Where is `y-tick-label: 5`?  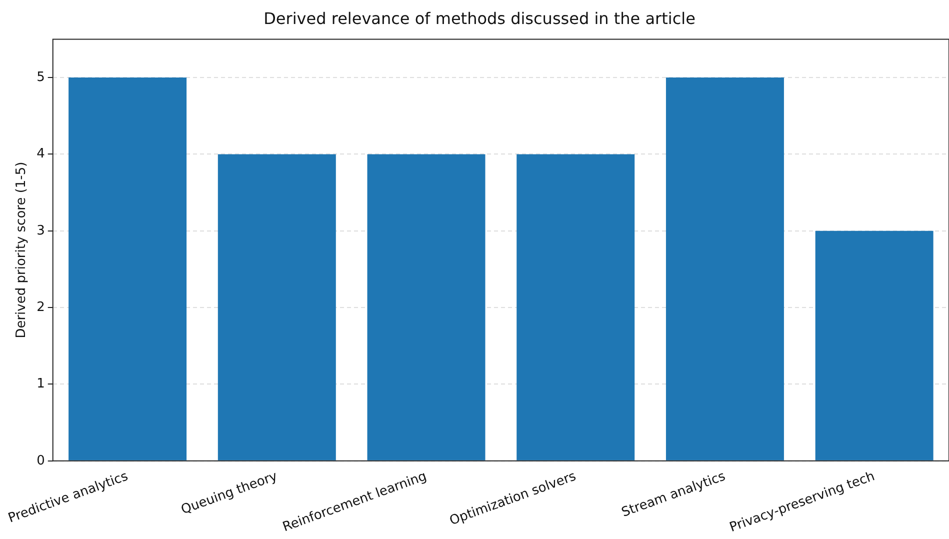 y-tick-label: 5 is located at coordinates (40, 77).